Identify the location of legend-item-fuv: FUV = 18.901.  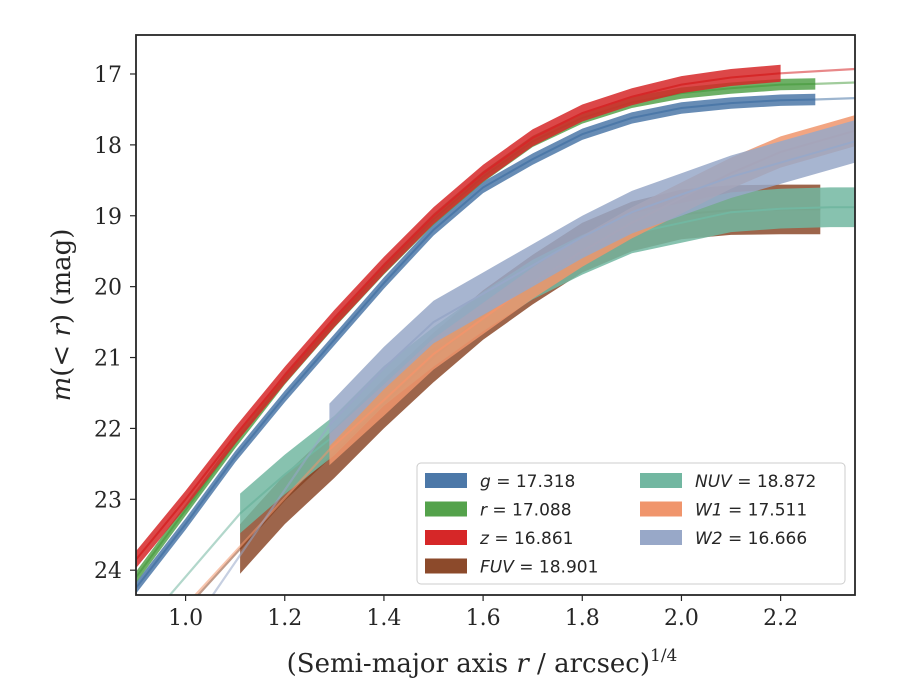
(511, 568).